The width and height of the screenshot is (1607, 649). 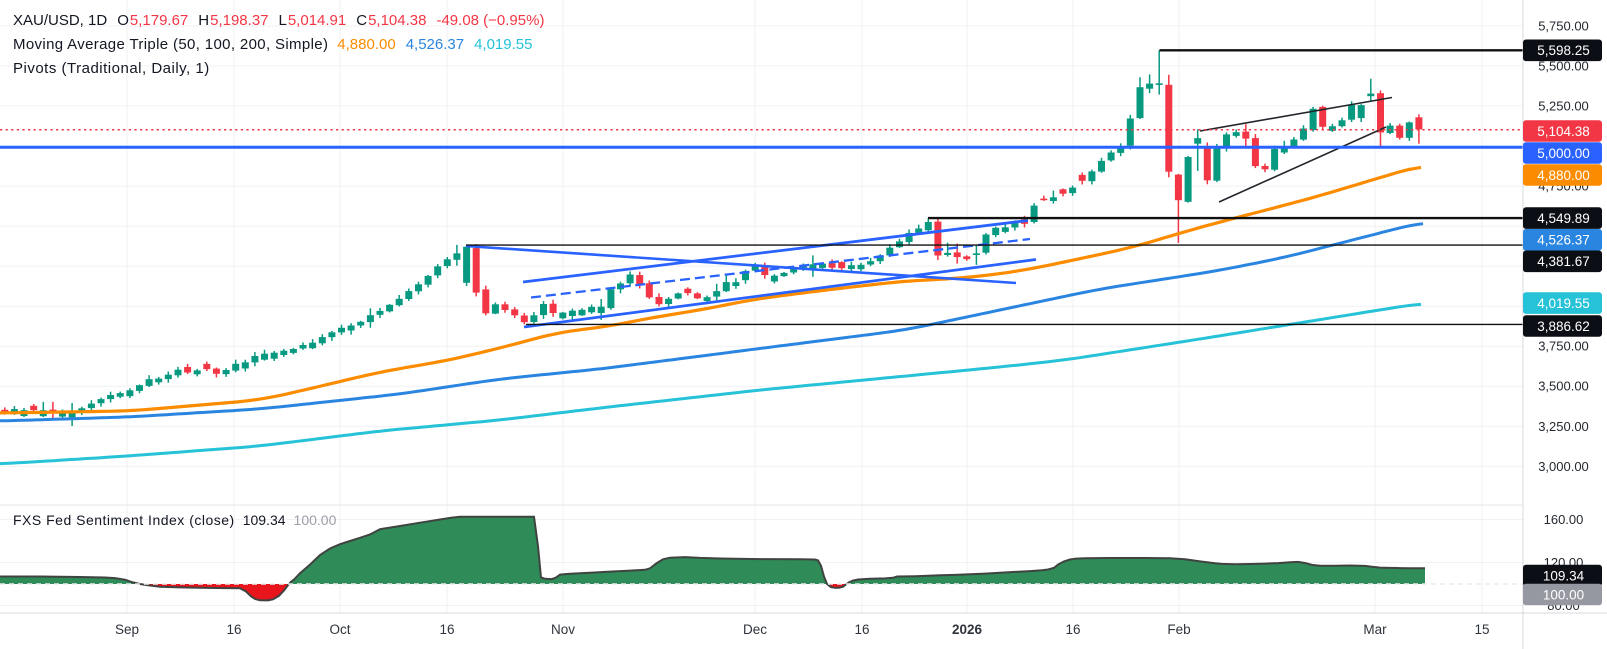 I want to click on svg-text: Sep, so click(x=127, y=629).